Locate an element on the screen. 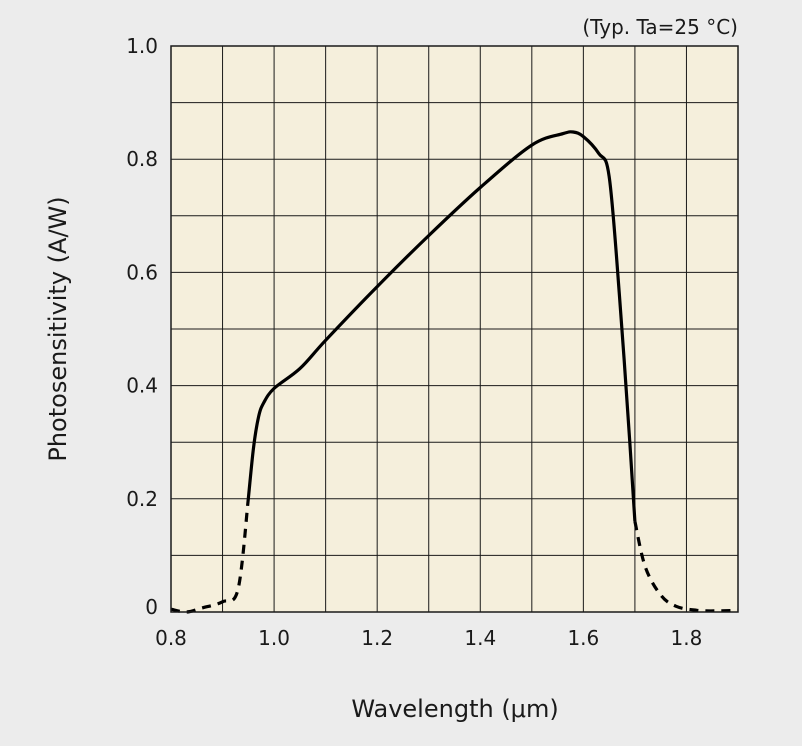  y-tick-label: 1.0 is located at coordinates (142, 46).